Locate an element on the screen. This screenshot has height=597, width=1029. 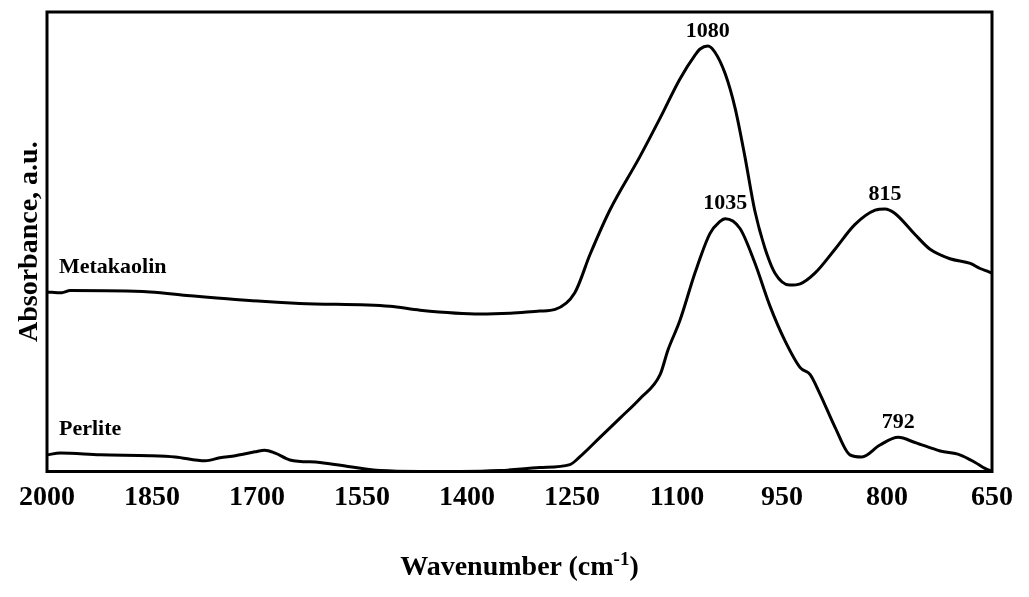
x-tick-label: 800 is located at coordinates (887, 496).